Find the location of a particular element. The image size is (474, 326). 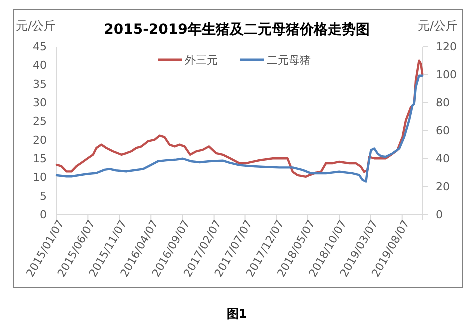

y2-tick-label: 100 is located at coordinates (446, 75).